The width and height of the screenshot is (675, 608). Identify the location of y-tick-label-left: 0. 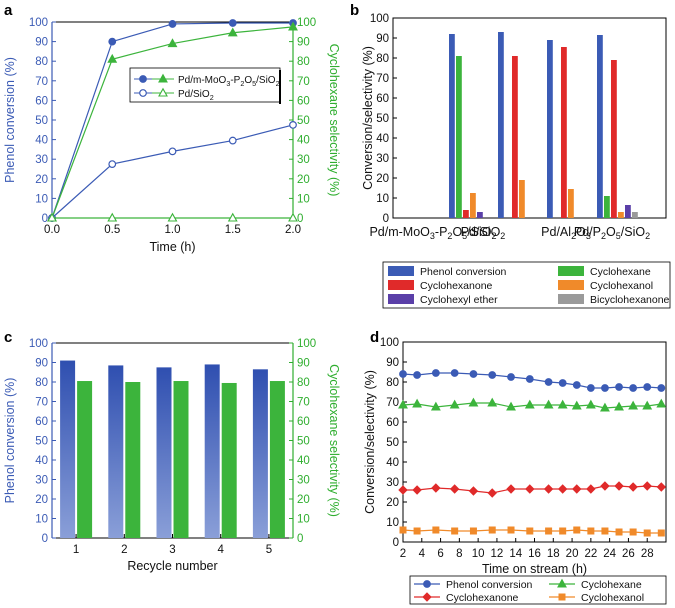
(45, 539).